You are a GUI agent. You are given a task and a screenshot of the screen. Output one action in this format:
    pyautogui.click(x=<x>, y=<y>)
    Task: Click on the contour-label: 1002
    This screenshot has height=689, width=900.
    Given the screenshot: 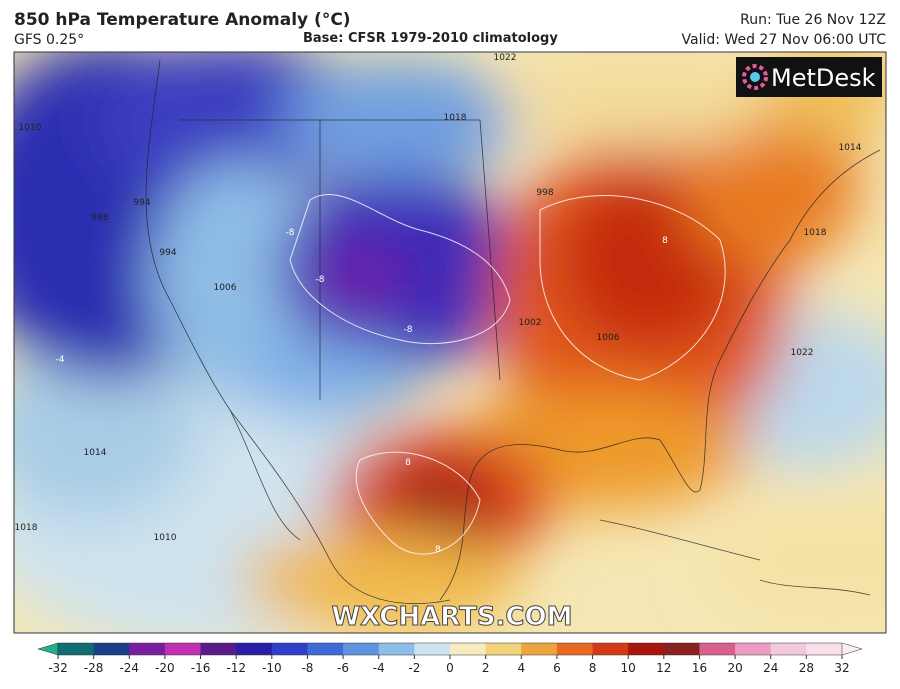 What is the action you would take?
    pyautogui.click(x=530, y=323)
    